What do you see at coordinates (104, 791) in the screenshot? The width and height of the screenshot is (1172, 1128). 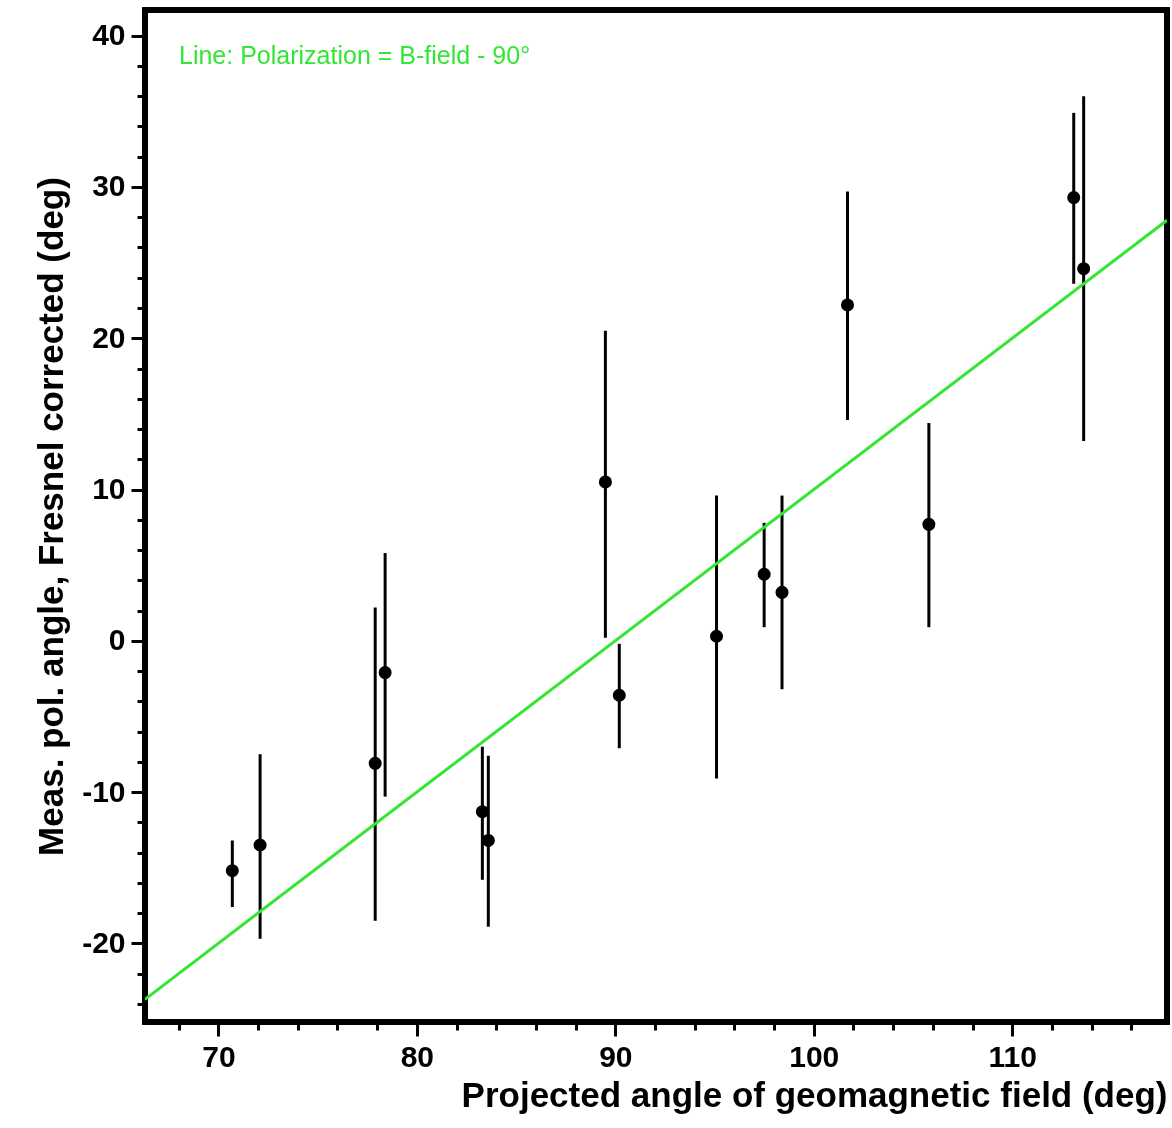 I see `y-tick-label: -10` at bounding box center [104, 791].